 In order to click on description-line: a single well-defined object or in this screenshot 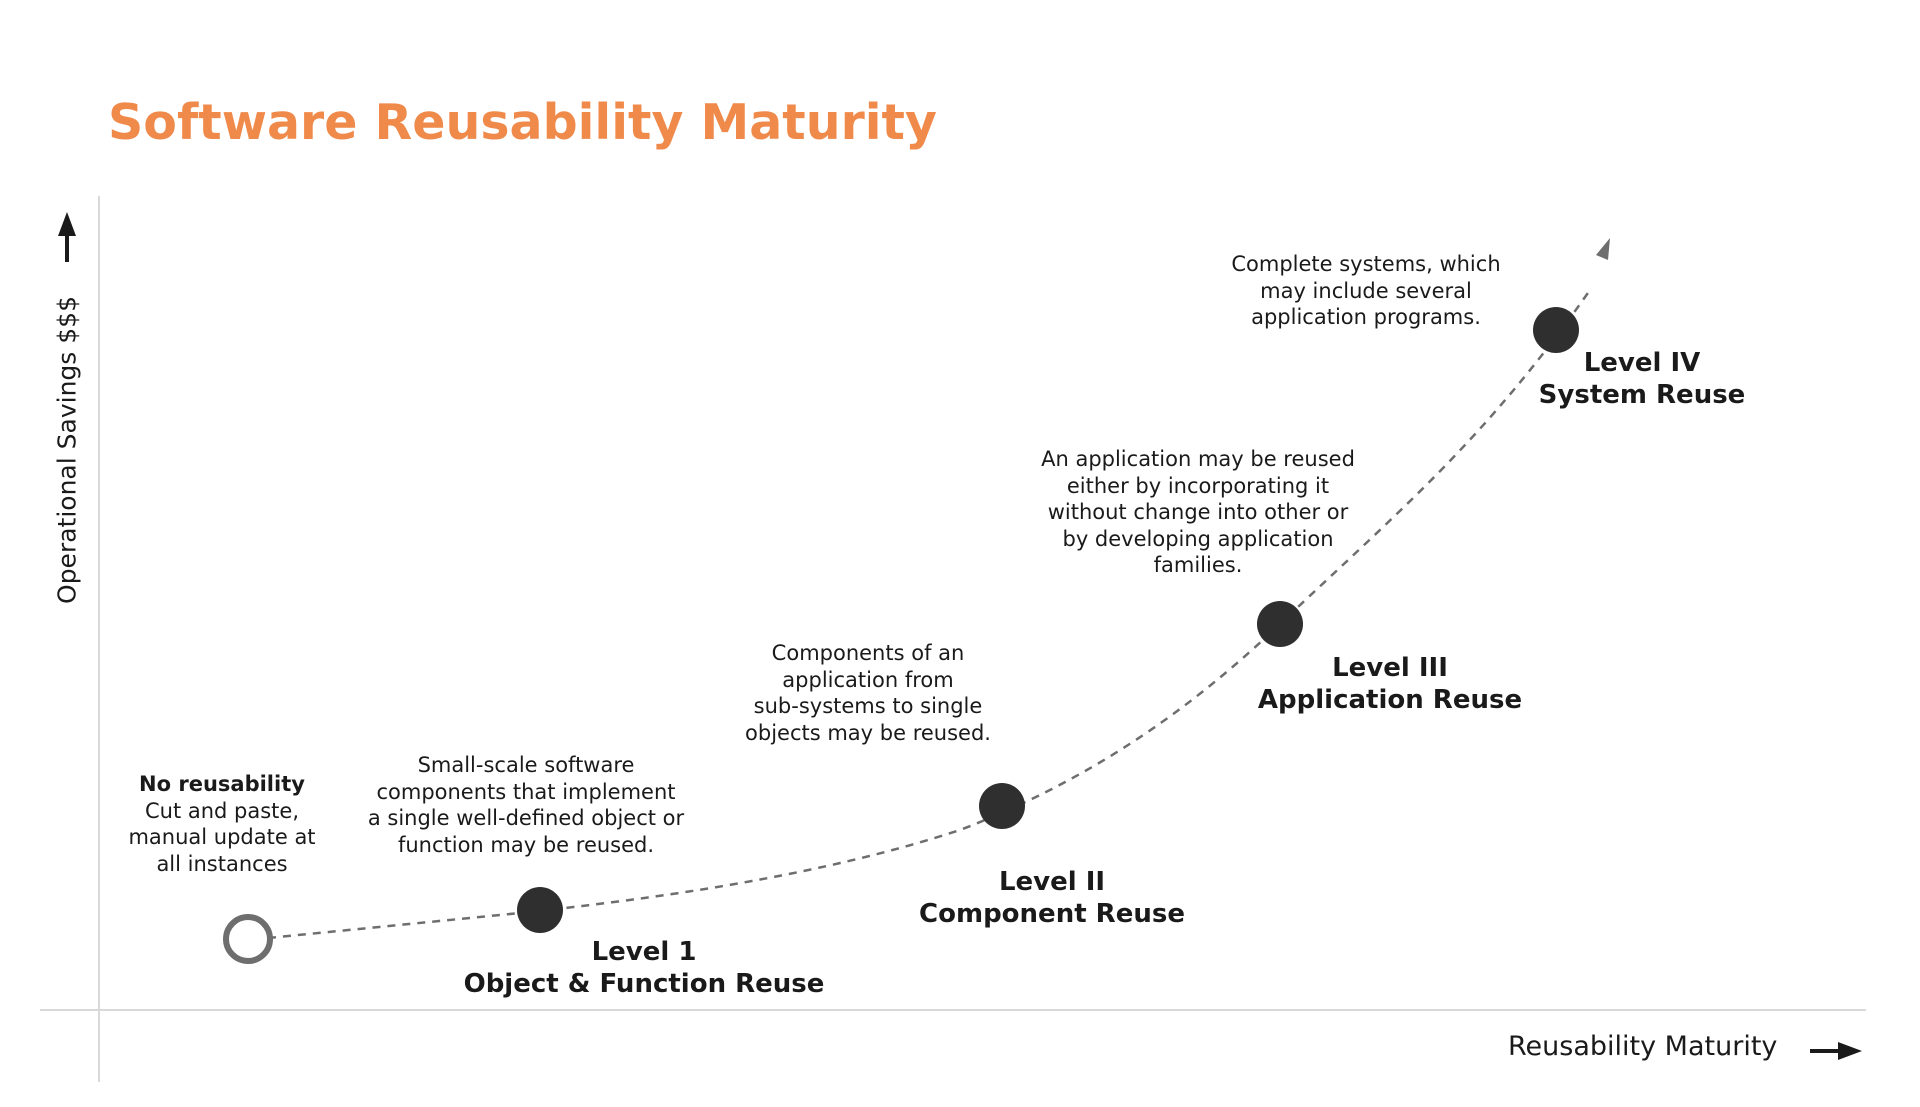, I will do `click(526, 818)`.